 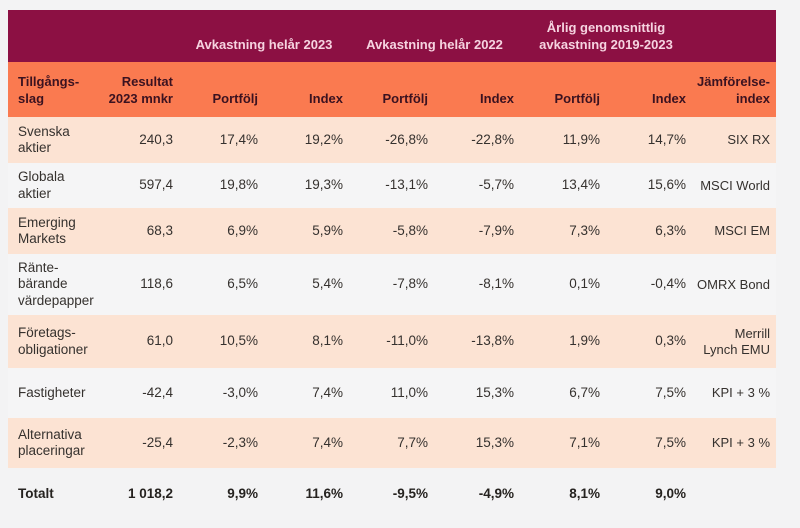 What do you see at coordinates (563, 393) in the screenshot?
I see `cell-portfolj-avg: 6,7%` at bounding box center [563, 393].